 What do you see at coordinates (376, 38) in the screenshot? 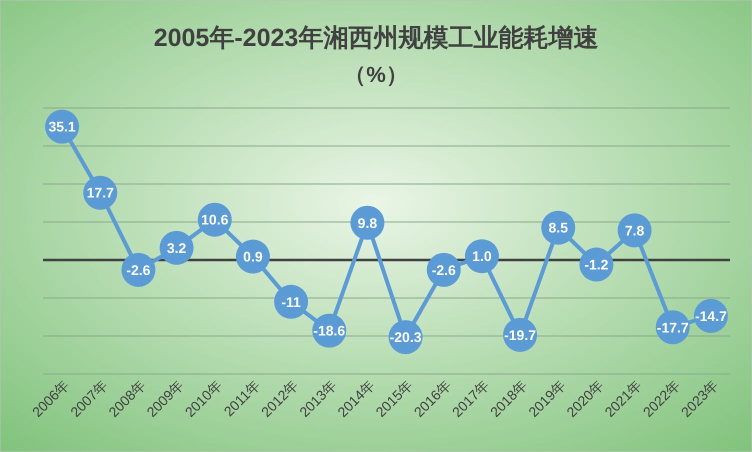
I see `chart-title: 2005年-2023年湘西州规模工业能耗增速` at bounding box center [376, 38].